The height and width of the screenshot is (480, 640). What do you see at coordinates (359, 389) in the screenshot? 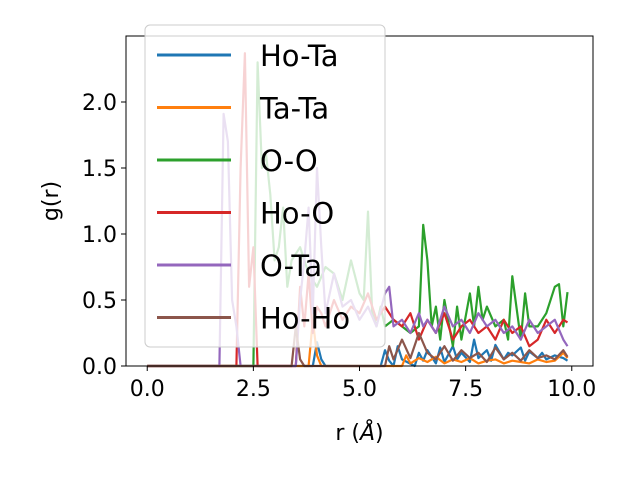
I see `x-tick-label: 5.0` at bounding box center [359, 389].